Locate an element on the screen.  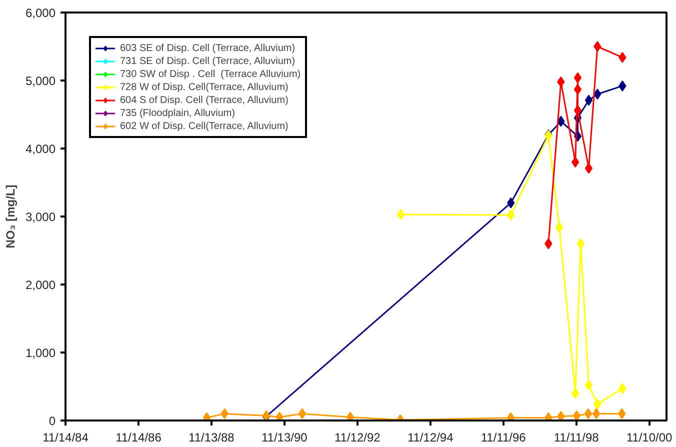
x-tick-label: 11/12/92 is located at coordinates (357, 437).